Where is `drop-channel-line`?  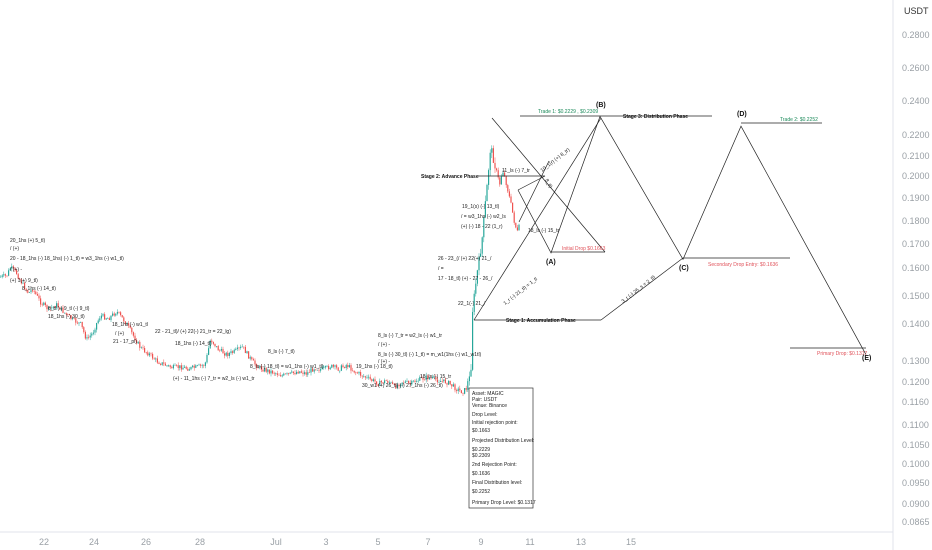 drop-channel-line is located at coordinates (548, 185).